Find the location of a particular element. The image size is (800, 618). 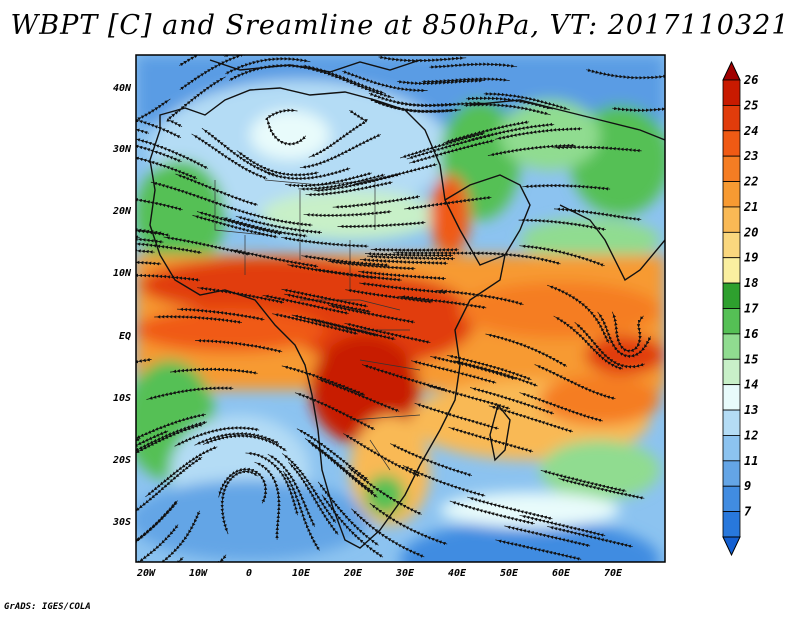

colorbar-label: 9 is located at coordinates (747, 486).